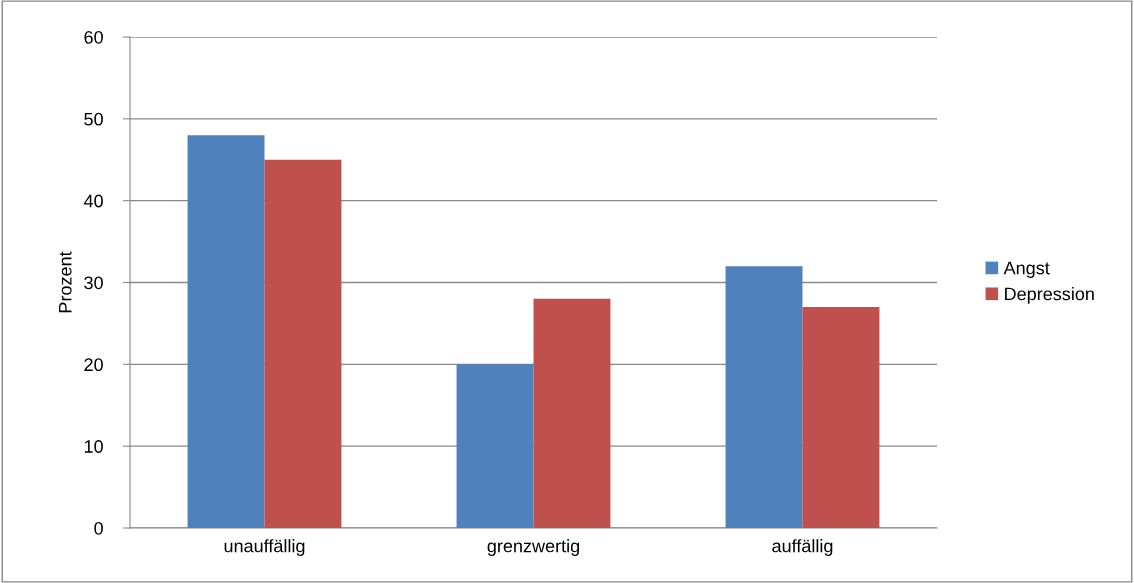 The height and width of the screenshot is (583, 1134). Describe the element at coordinates (802, 547) in the screenshot. I see `x-tick-label: auffällig` at that location.